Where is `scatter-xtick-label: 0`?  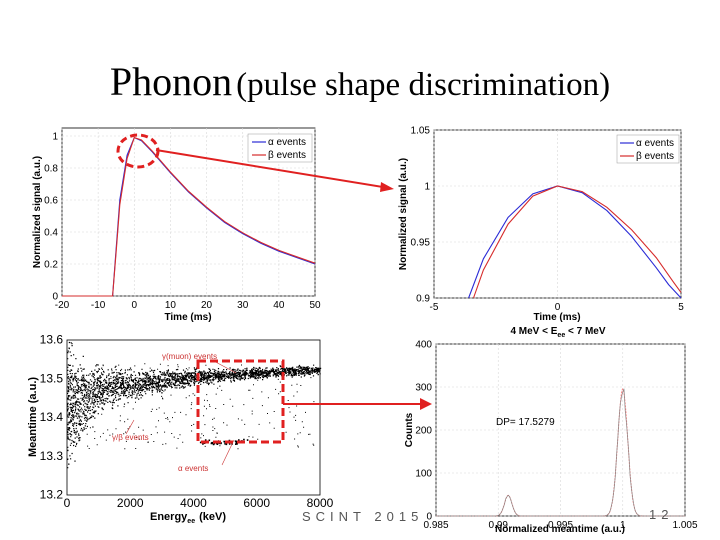 scatter-xtick-label: 0 is located at coordinates (67, 503).